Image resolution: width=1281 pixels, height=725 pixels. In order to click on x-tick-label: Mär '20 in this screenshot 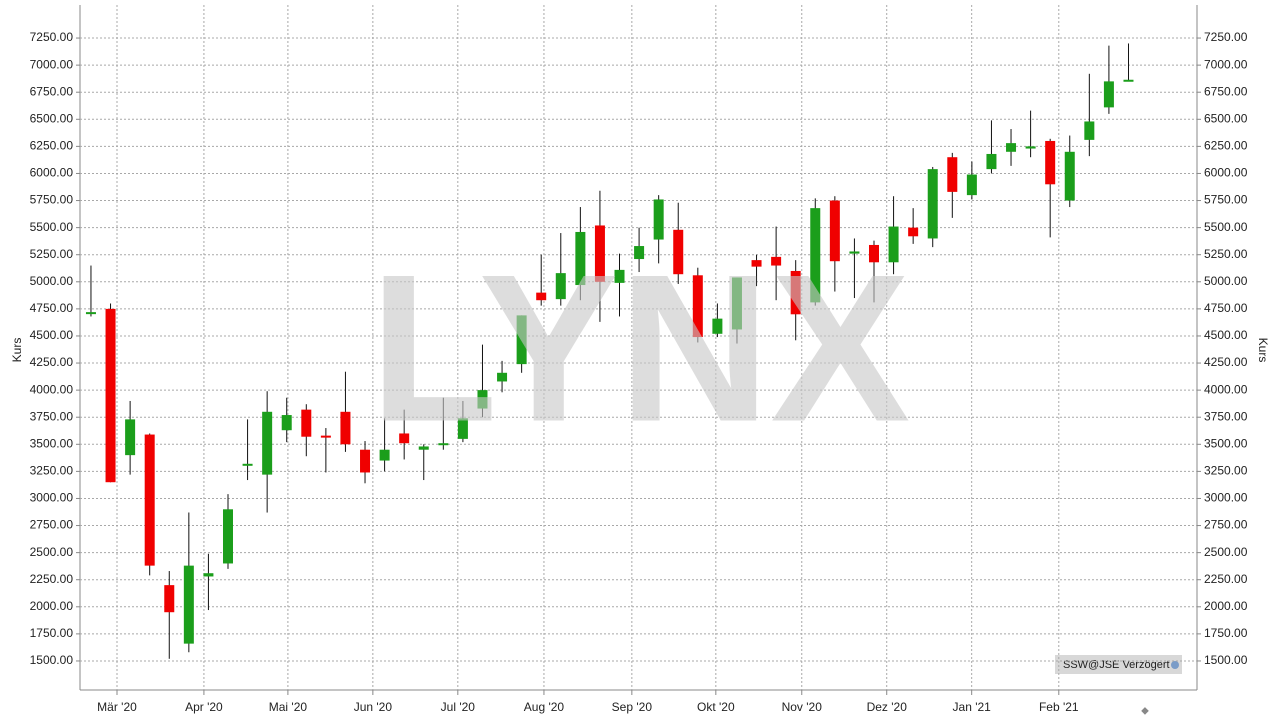, I will do `click(117, 707)`.